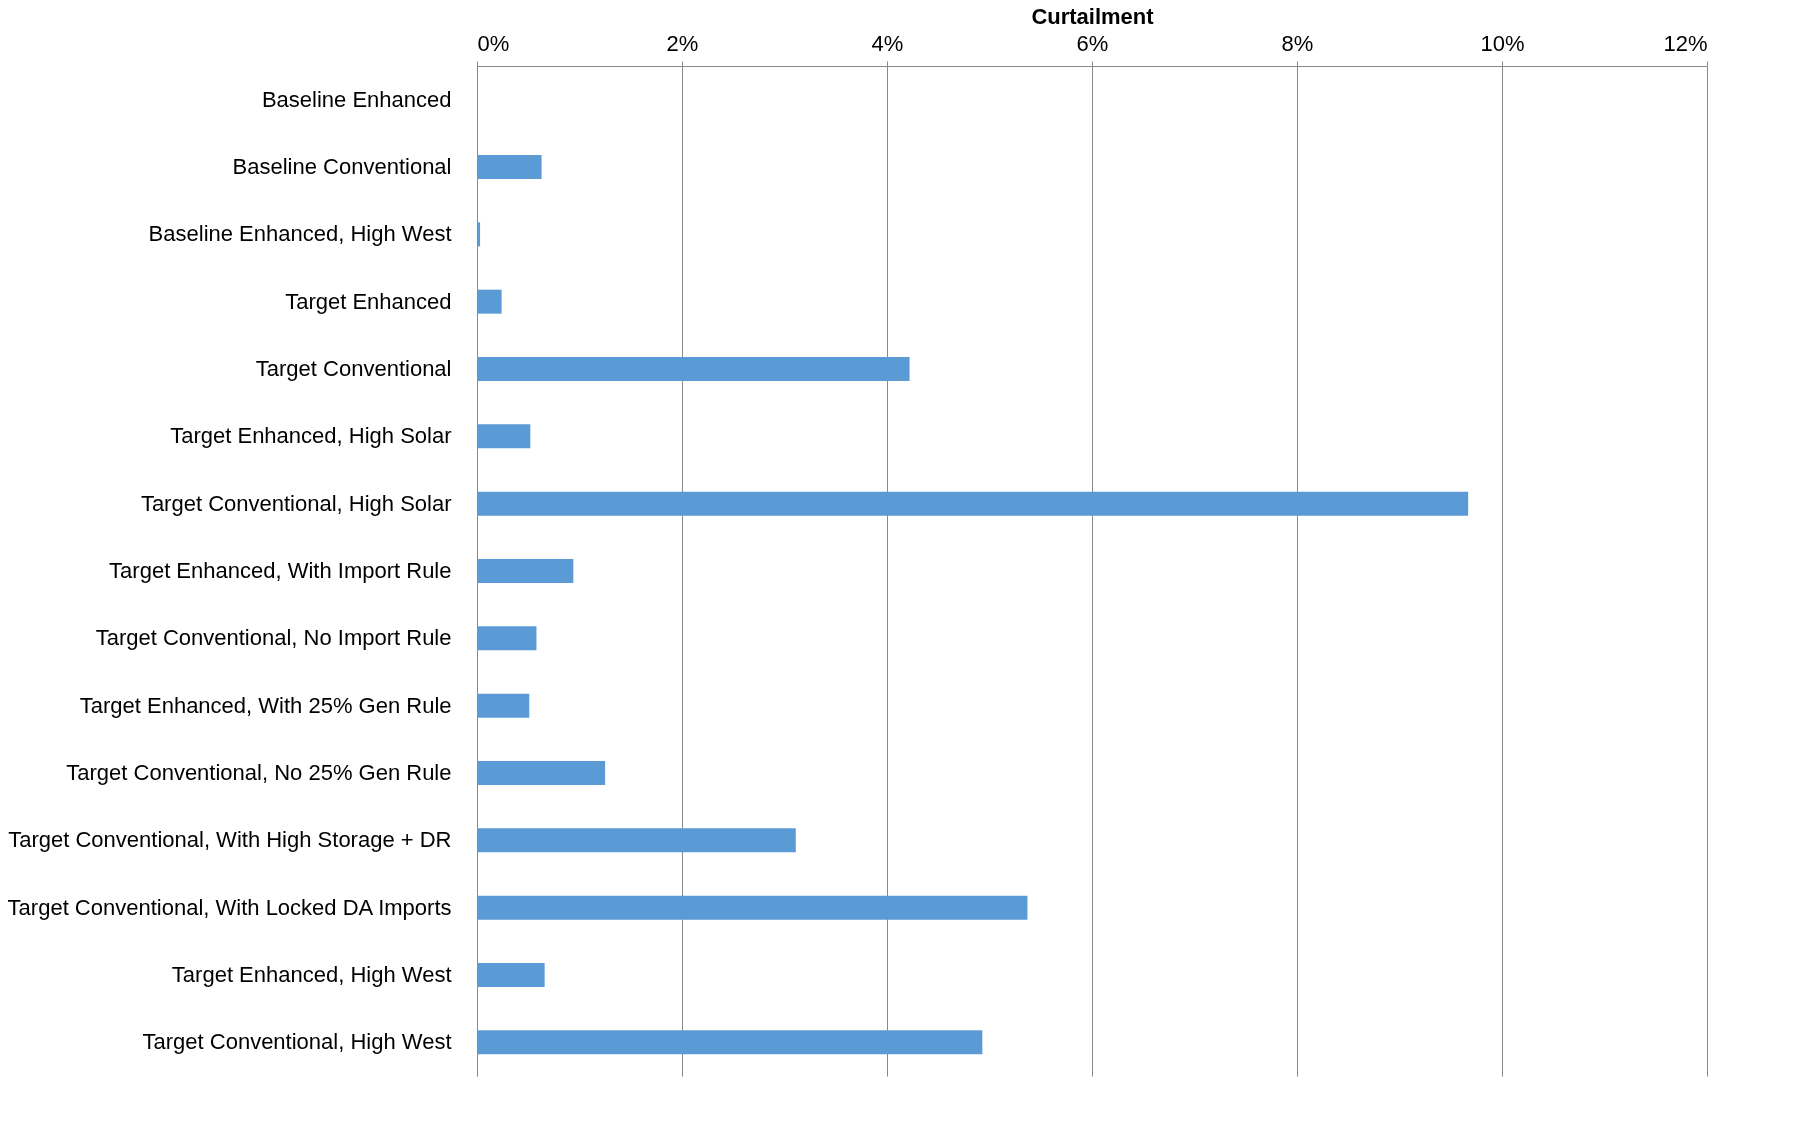 The height and width of the screenshot is (1126, 1814). I want to click on y-tick-label: Target Conventional, With Locked DA Imports, so click(229, 907).